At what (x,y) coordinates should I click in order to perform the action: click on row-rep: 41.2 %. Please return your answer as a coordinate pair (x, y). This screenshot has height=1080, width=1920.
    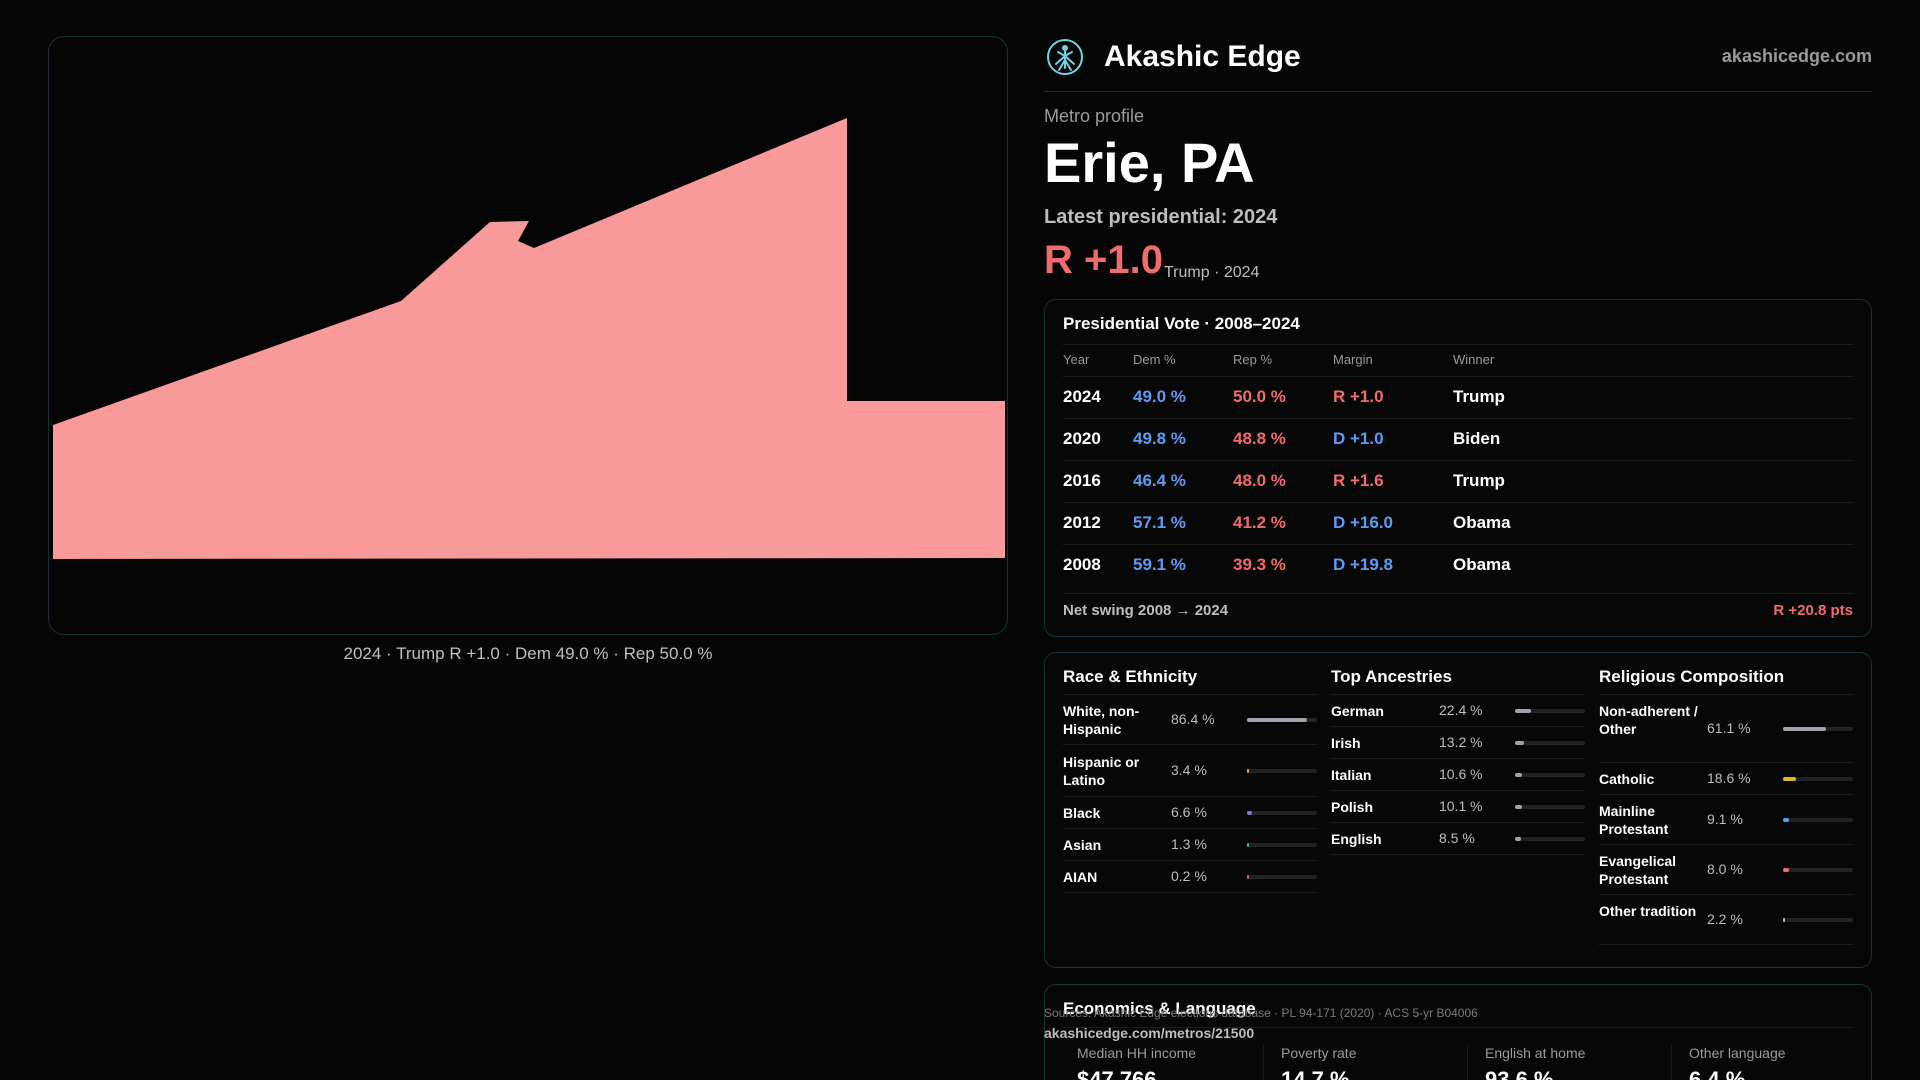
    Looking at the image, I should click on (1259, 522).